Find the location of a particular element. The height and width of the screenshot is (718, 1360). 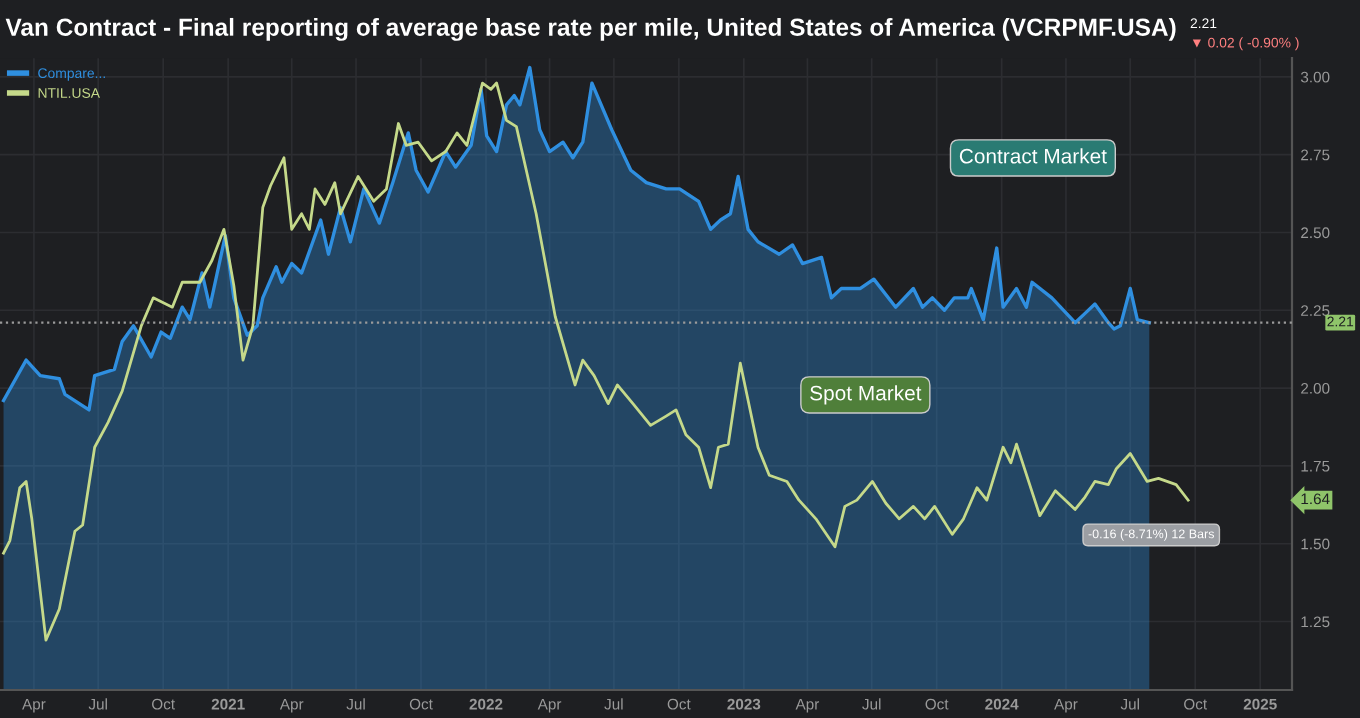

annotation: Spot Market is located at coordinates (866, 395).